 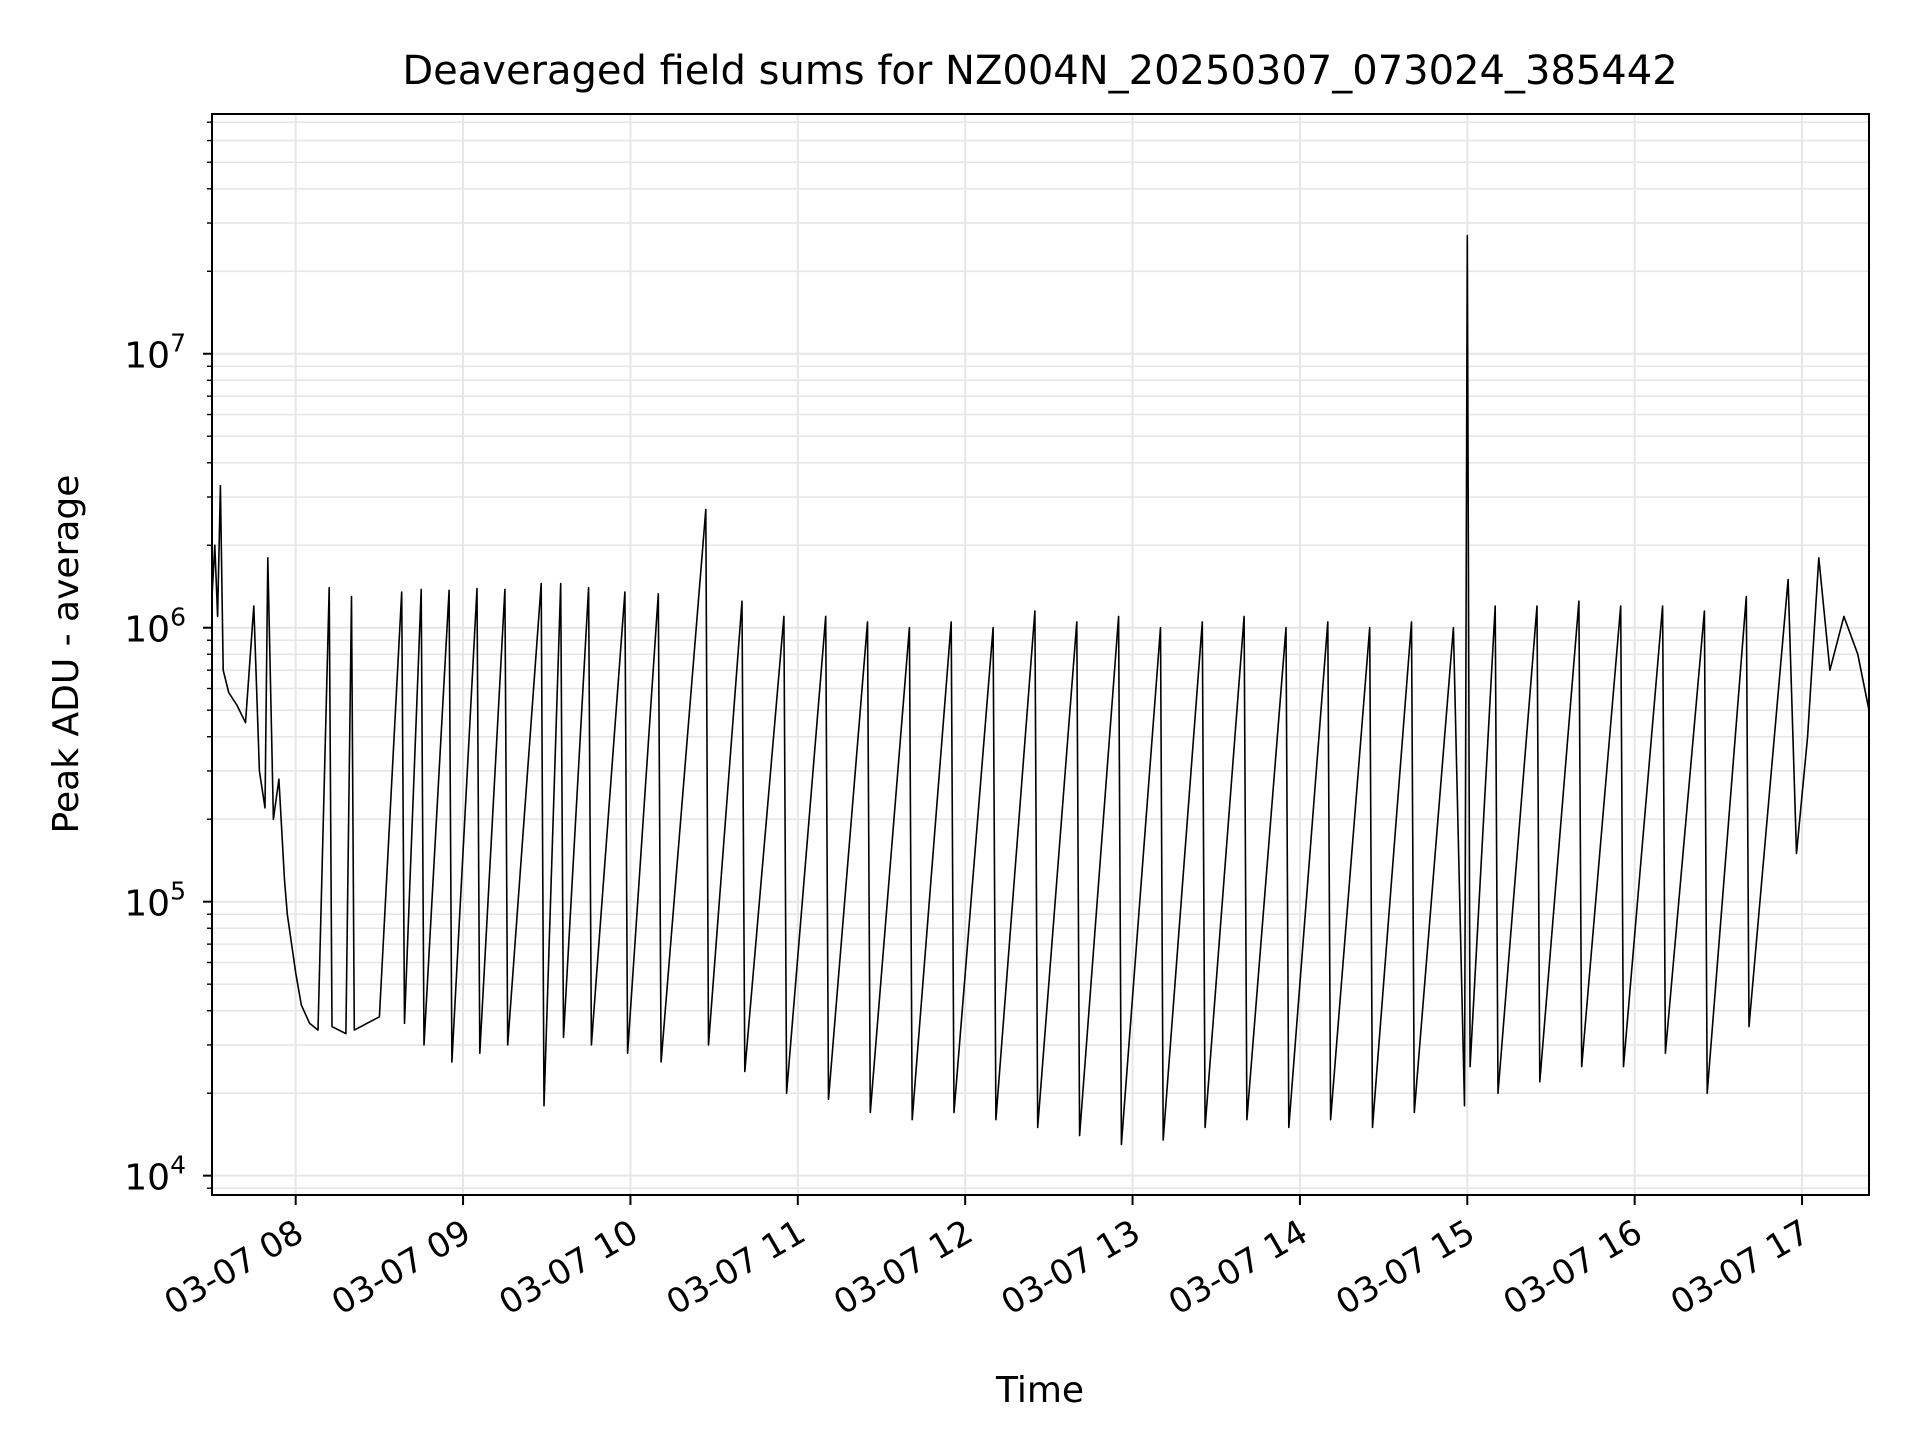 What do you see at coordinates (401, 1267) in the screenshot?
I see `x-tick-label: 03-07 09` at bounding box center [401, 1267].